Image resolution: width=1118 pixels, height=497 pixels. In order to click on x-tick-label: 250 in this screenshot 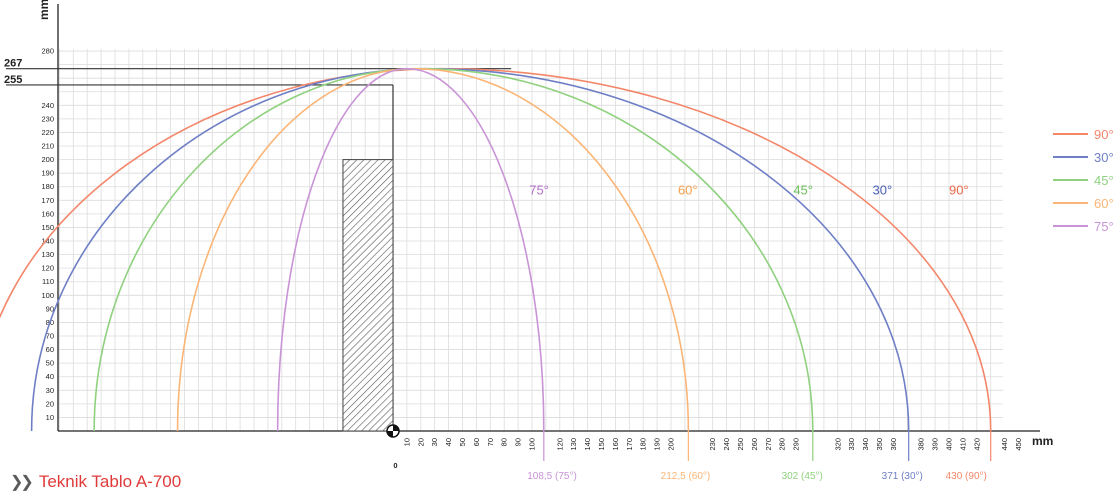, I will do `click(740, 444)`.